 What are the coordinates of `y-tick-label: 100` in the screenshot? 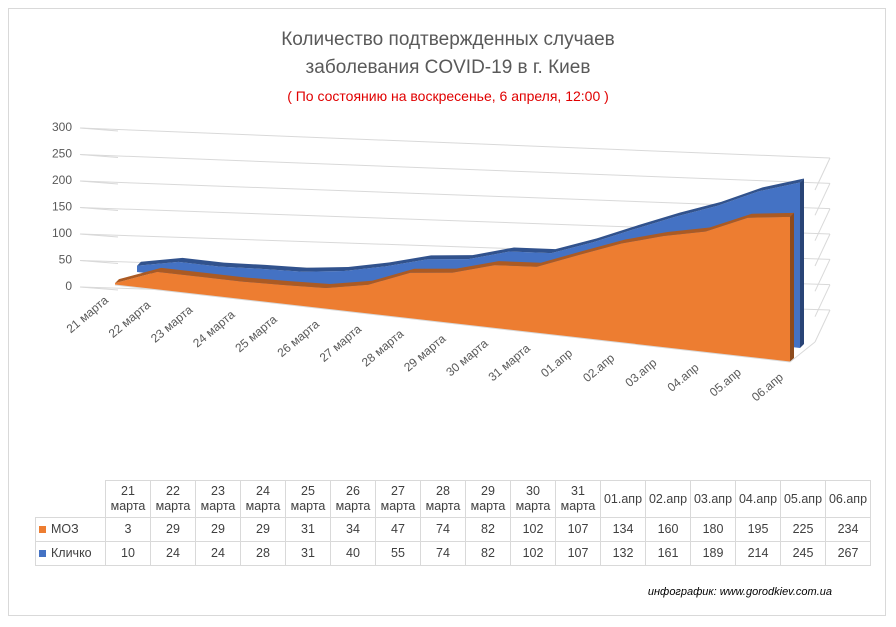 It's located at (62, 233).